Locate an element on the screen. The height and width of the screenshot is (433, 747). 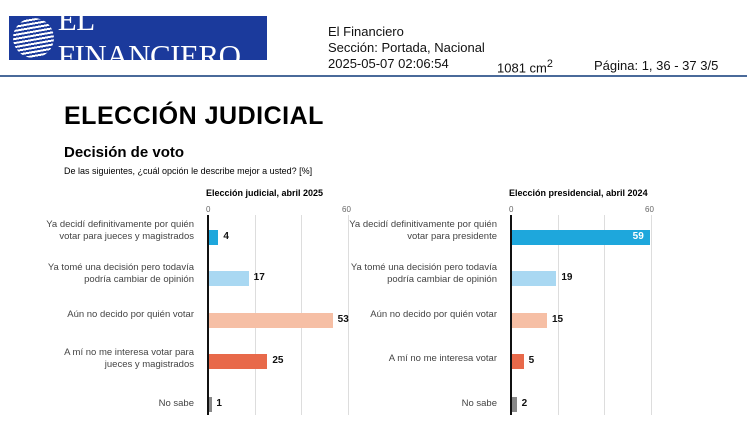
value-label: 59 is located at coordinates (638, 236).